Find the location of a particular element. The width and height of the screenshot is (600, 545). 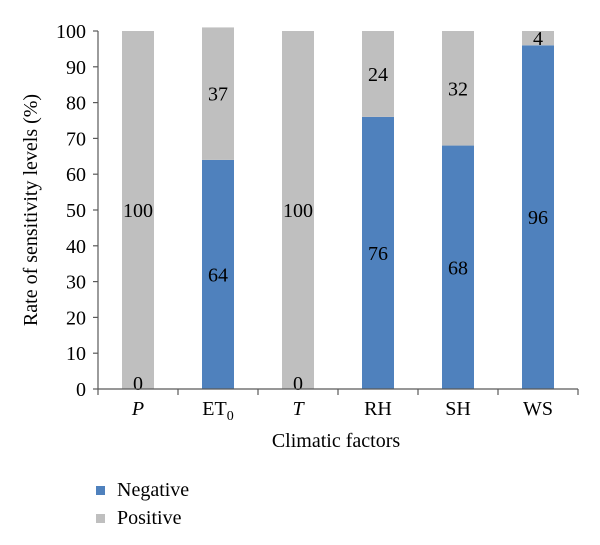

data-label-positive-ws: 4 is located at coordinates (538, 39).